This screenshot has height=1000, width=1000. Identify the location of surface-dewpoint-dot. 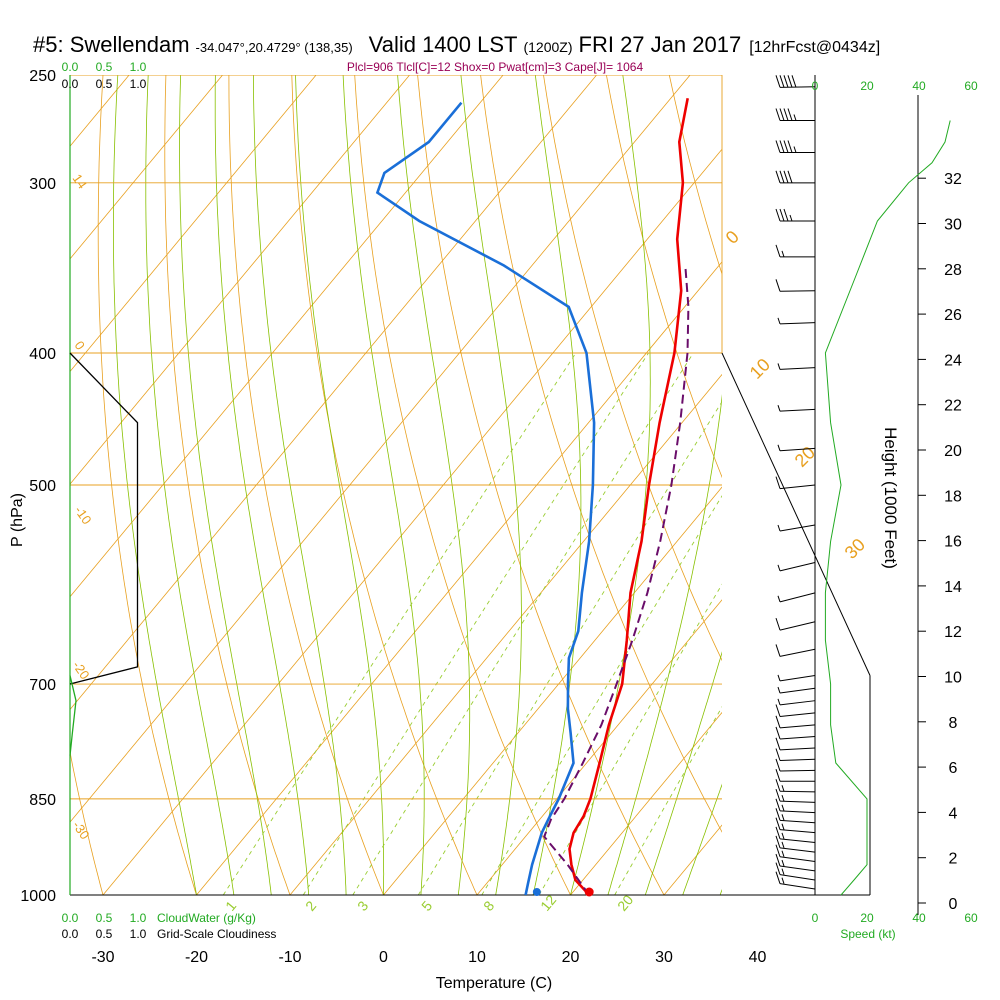
(536, 892).